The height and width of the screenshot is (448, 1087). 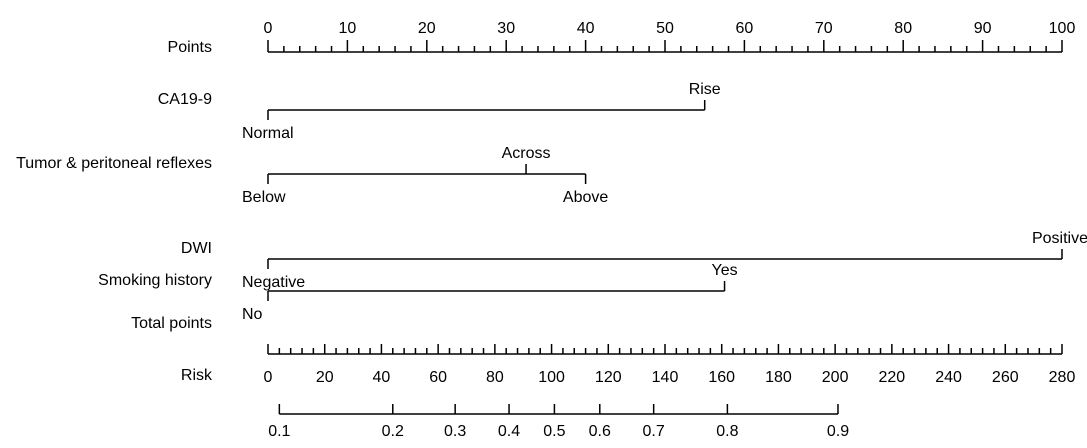 What do you see at coordinates (393, 431) in the screenshot?
I see `risk-tick-label: 0.2` at bounding box center [393, 431].